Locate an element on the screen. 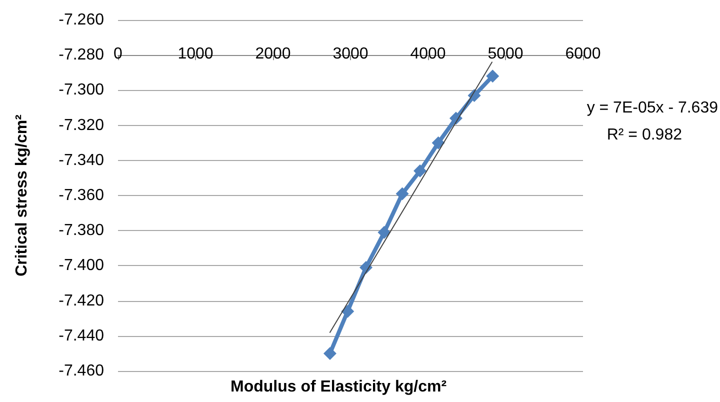  x-axis-title: Modulus of Elasticity kg/cm² is located at coordinates (338, 387).